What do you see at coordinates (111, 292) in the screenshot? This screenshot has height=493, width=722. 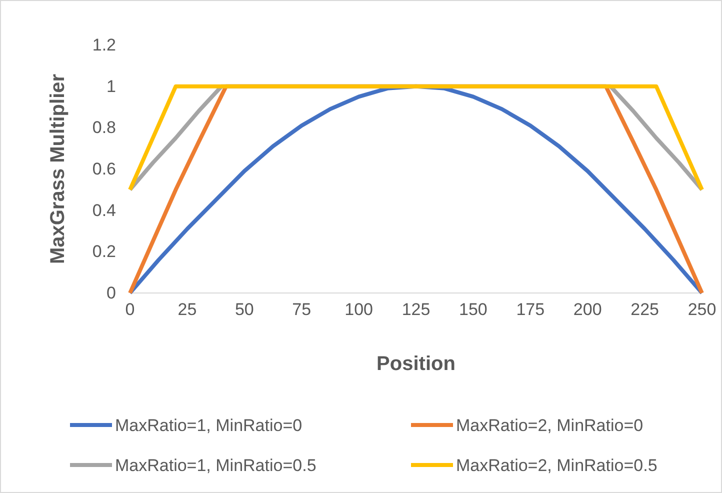 I see `y-tick-label: 0` at bounding box center [111, 292].